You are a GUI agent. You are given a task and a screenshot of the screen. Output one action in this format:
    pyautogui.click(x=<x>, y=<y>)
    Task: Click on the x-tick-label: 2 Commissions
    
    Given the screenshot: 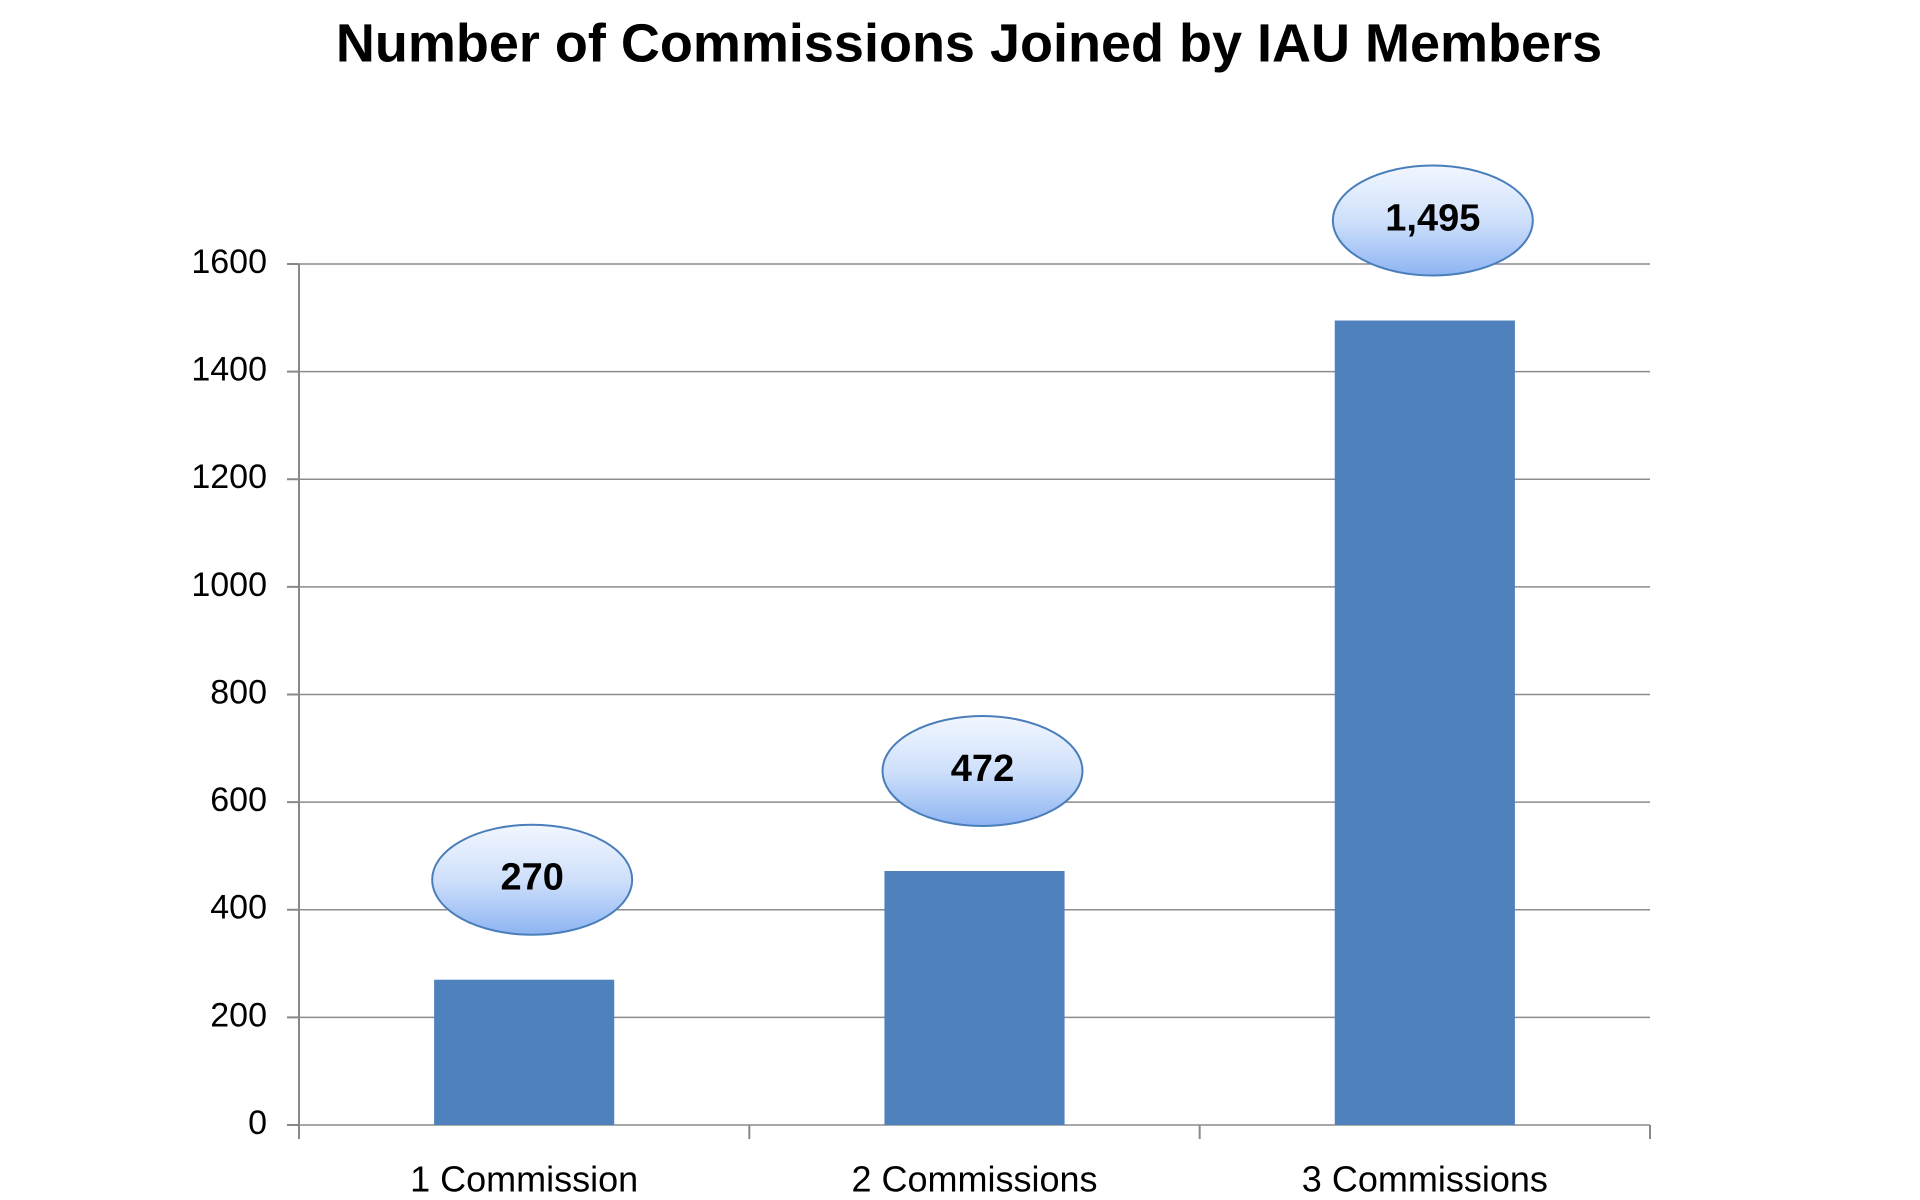 What is the action you would take?
    pyautogui.click(x=974, y=1179)
    